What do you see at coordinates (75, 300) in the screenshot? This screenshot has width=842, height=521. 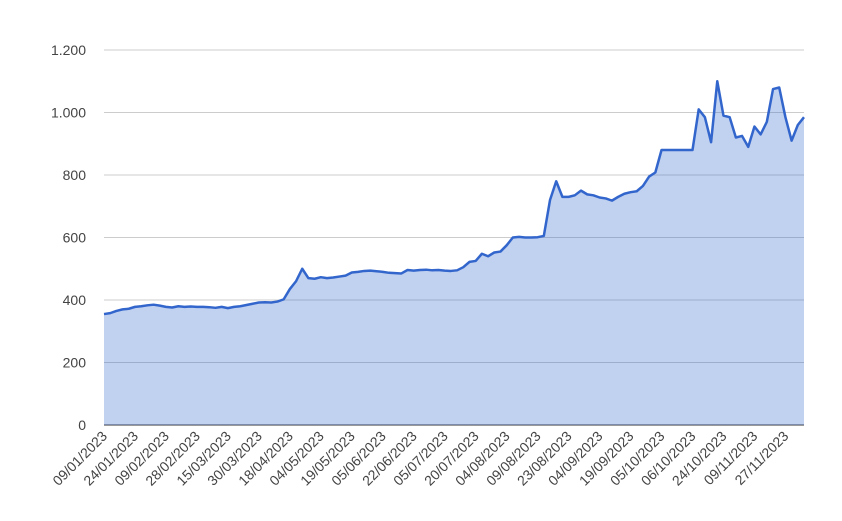 I see `y-tick-label: 400` at bounding box center [75, 300].